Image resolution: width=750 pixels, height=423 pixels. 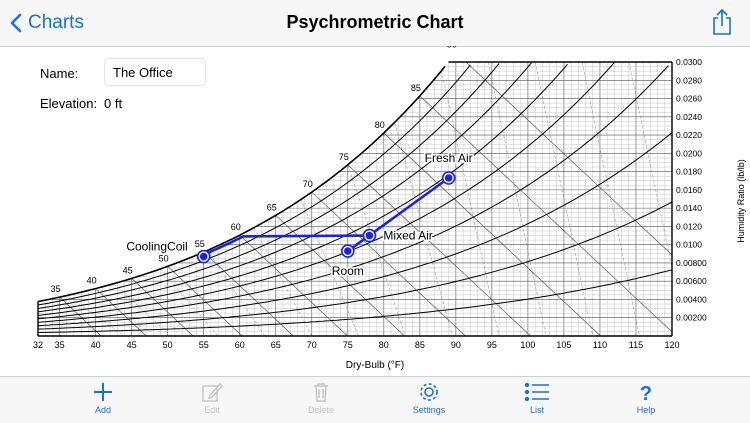 What do you see at coordinates (96, 345) in the screenshot?
I see `x-tick-label: 40` at bounding box center [96, 345].